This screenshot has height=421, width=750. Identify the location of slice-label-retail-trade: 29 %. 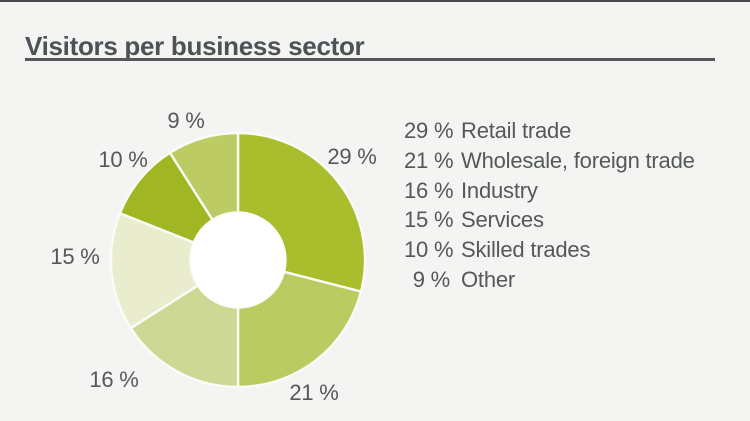
(351, 156).